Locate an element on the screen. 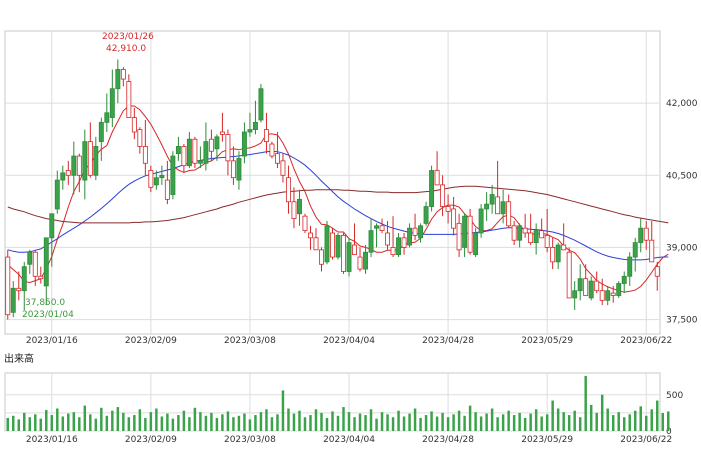  low-value-label: 37,850.0 is located at coordinates (45, 303).